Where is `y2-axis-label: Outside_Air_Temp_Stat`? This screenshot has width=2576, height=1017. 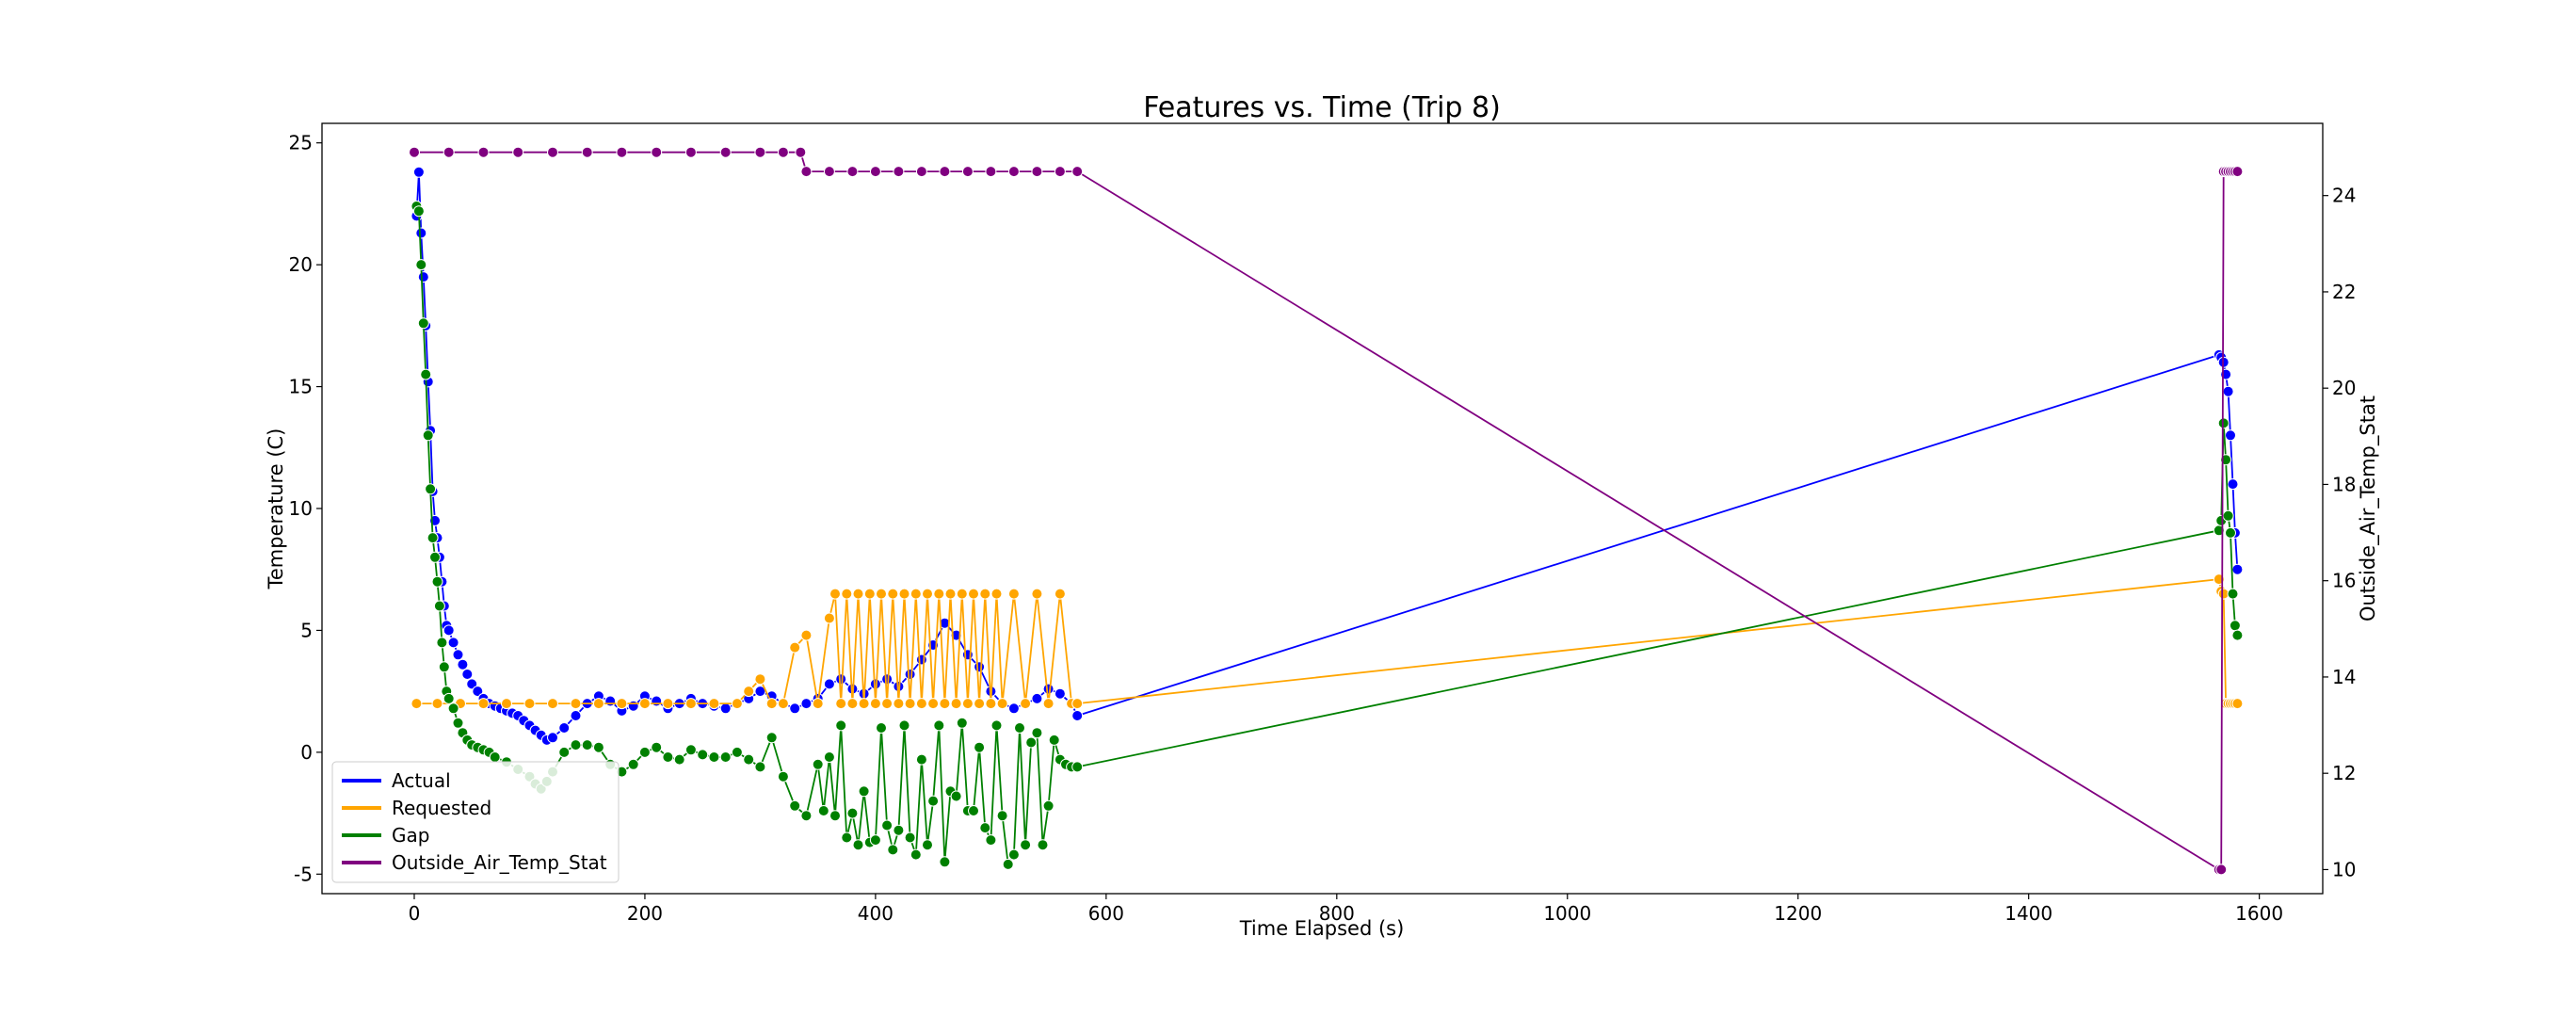 y2-axis-label: Outside_Air_Temp_Stat is located at coordinates (2368, 509).